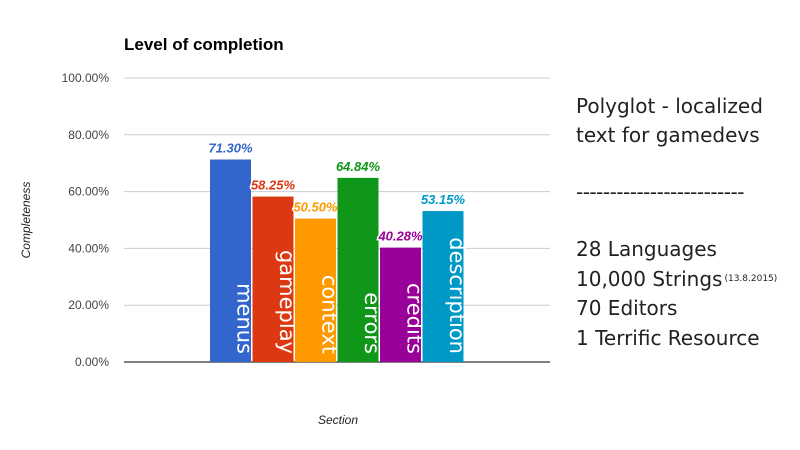  Describe the element at coordinates (273, 185) in the screenshot. I see `data-label-gameplay: 58.25%` at that location.